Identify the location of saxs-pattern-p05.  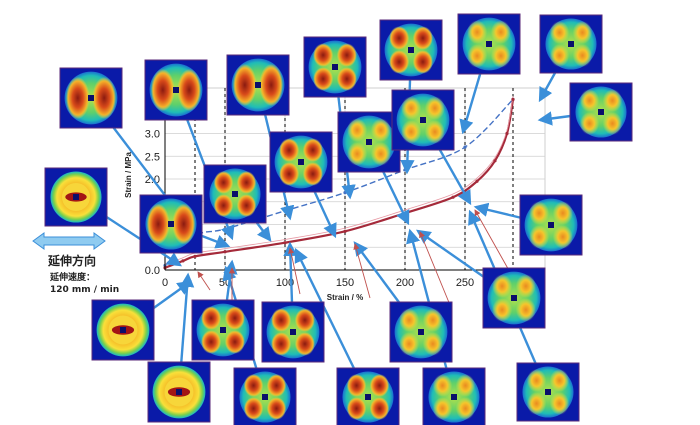
(411, 50).